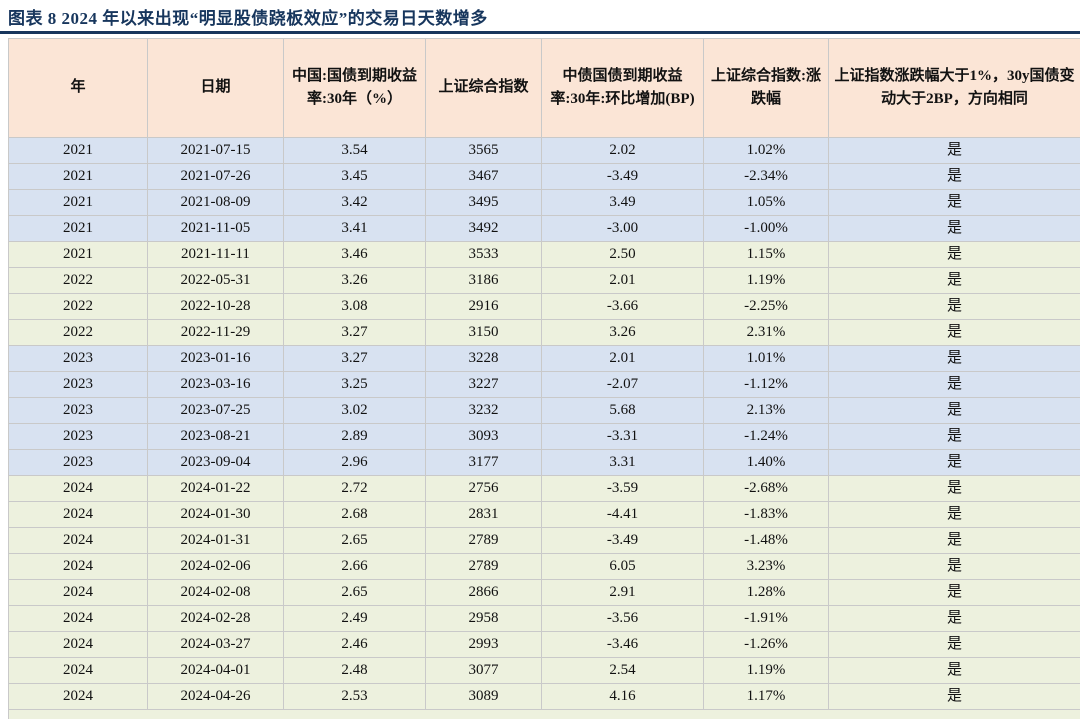 This screenshot has width=1080, height=719. Describe the element at coordinates (215, 488) in the screenshot. I see `cell-date: 2024-01-22` at that location.